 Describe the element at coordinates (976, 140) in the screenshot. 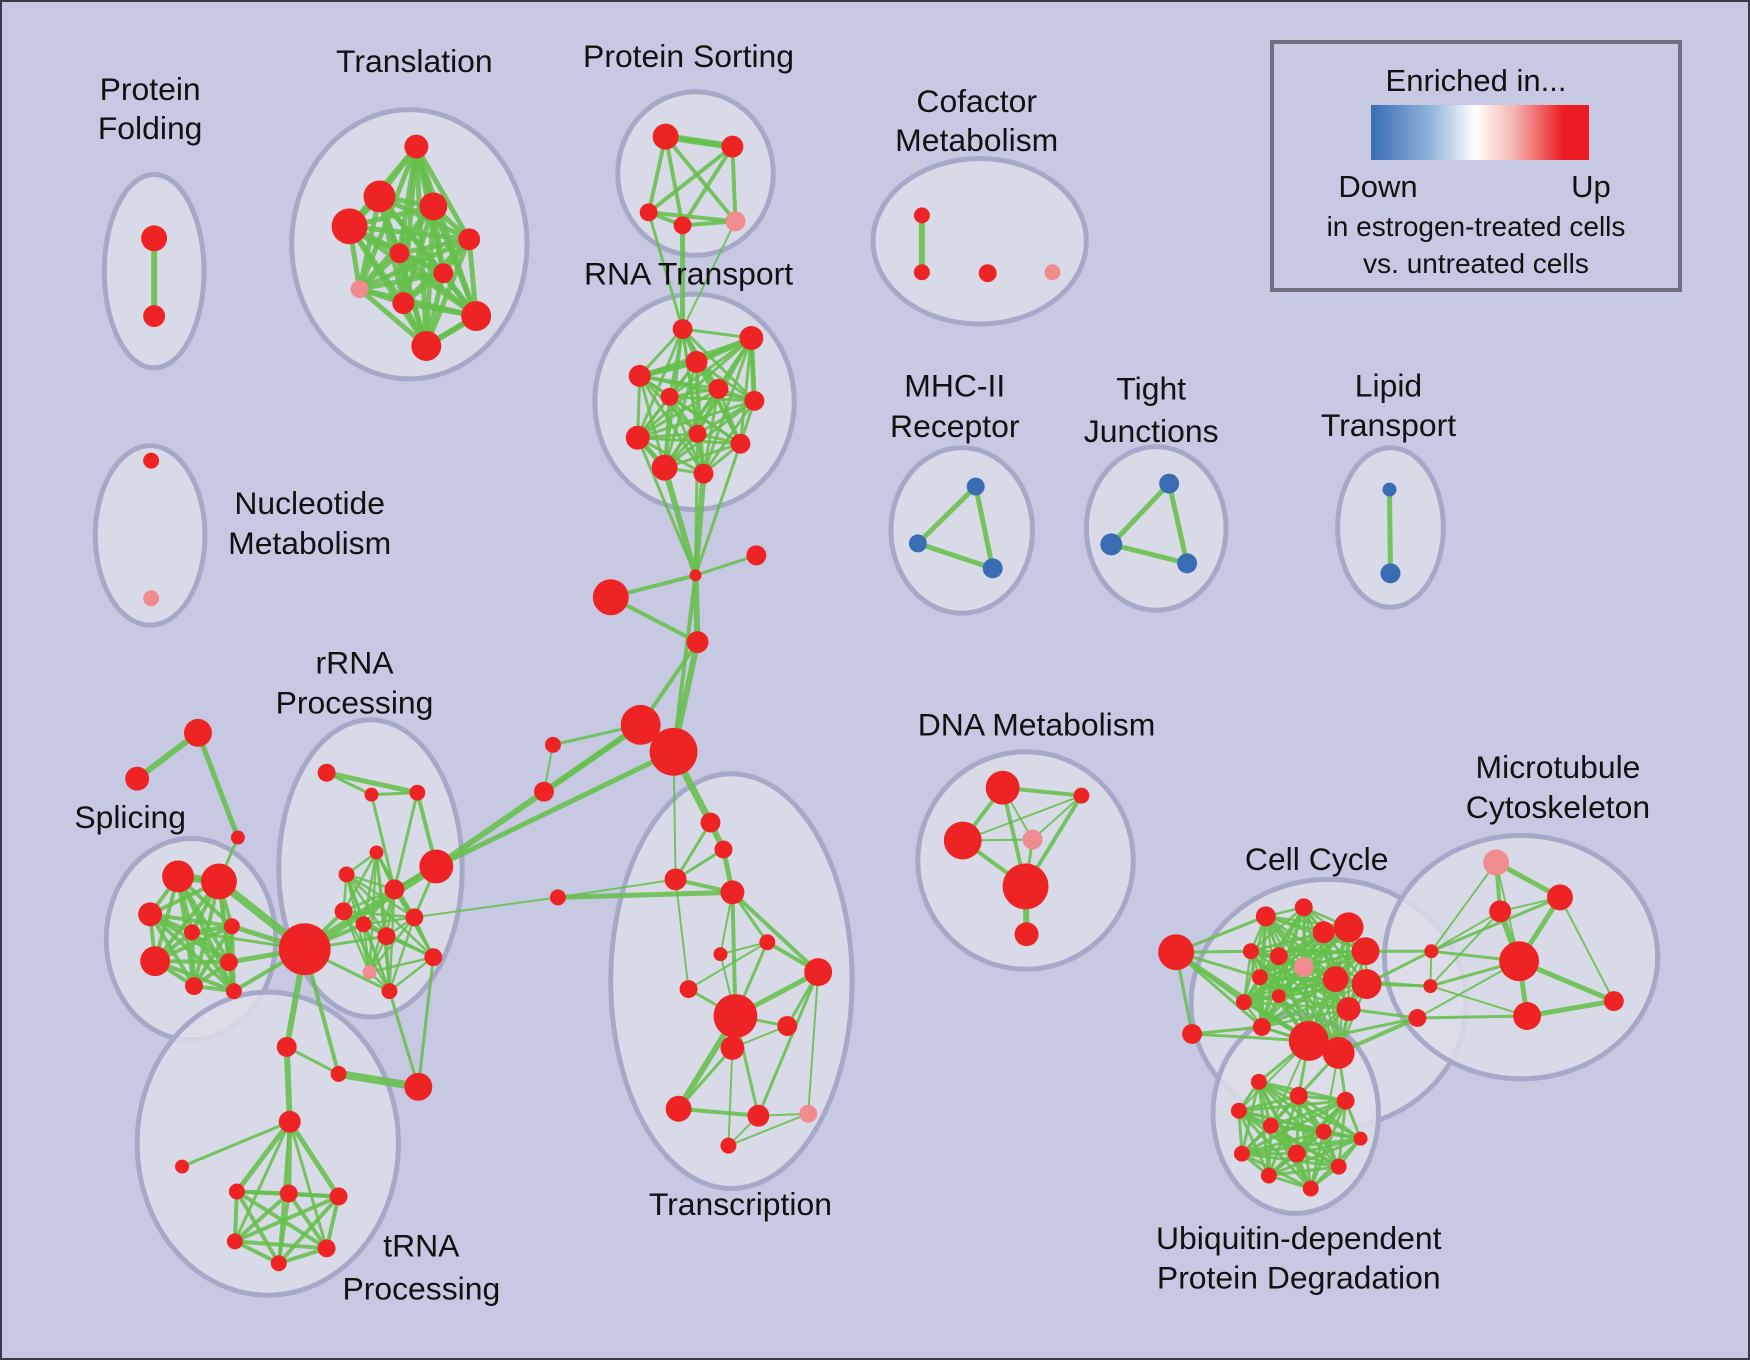

I see `cluster-label-cofactor-metabolism: Metabolism` at that location.